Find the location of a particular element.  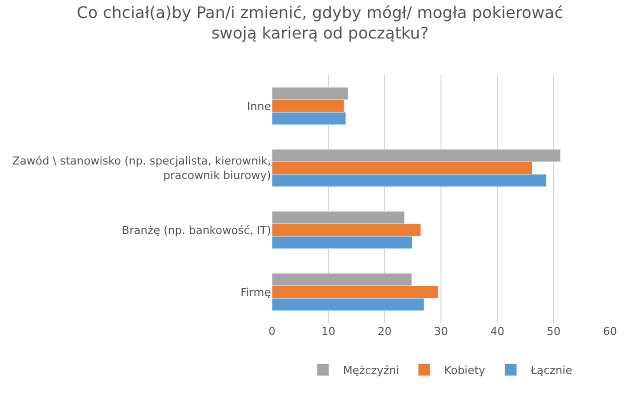

legend-label: Mężczyźni is located at coordinates (371, 371).